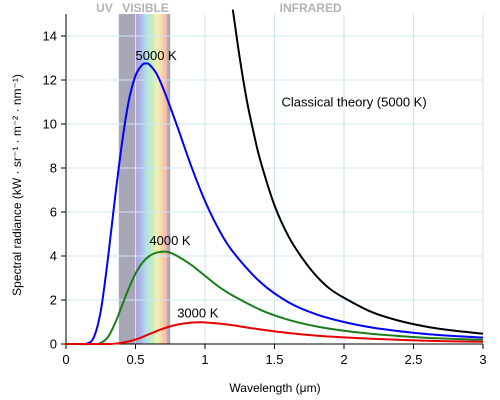 The width and height of the screenshot is (500, 400). What do you see at coordinates (53, 168) in the screenshot?
I see `y-tick-label: 8` at bounding box center [53, 168].